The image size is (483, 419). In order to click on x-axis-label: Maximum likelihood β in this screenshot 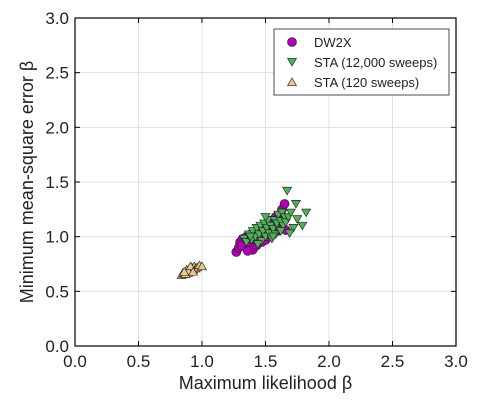, I will do `click(265, 383)`.